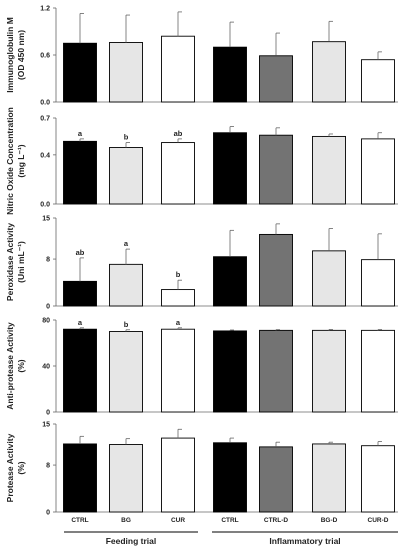 This screenshot has width=409, height=550. I want to click on x-tick-label: CTRL-D, so click(276, 520).